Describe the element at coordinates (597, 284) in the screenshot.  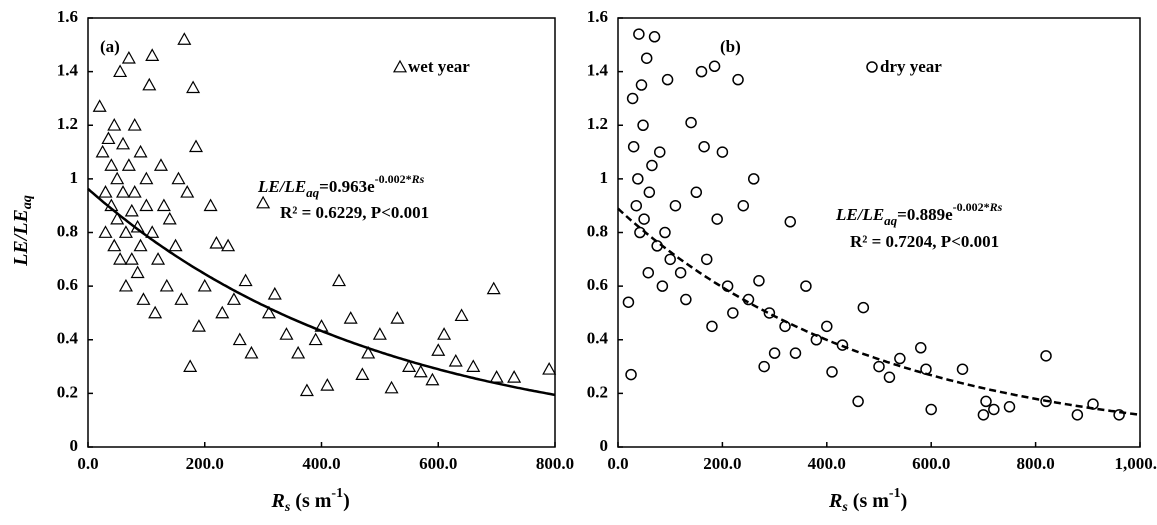
I see `y-tick-label: 0.6` at that location.